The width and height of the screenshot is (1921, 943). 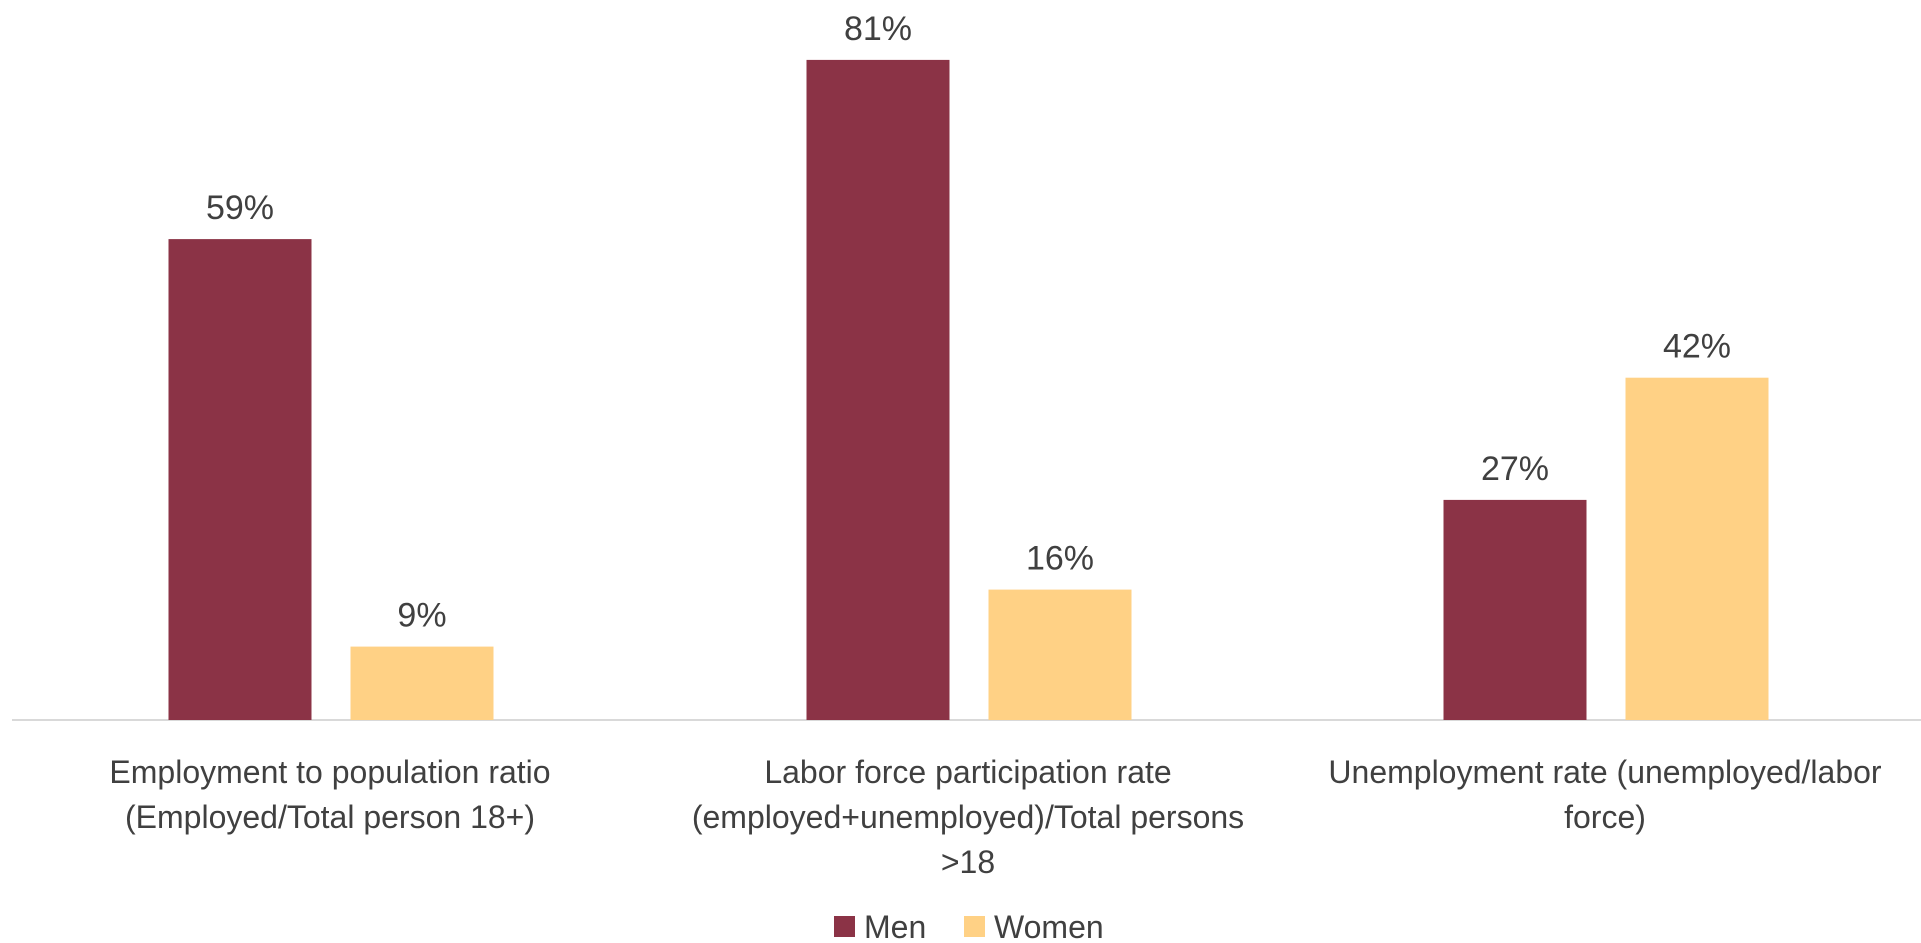 What do you see at coordinates (329, 772) in the screenshot?
I see `category-label-0-line-0: Employment to population ratio` at bounding box center [329, 772].